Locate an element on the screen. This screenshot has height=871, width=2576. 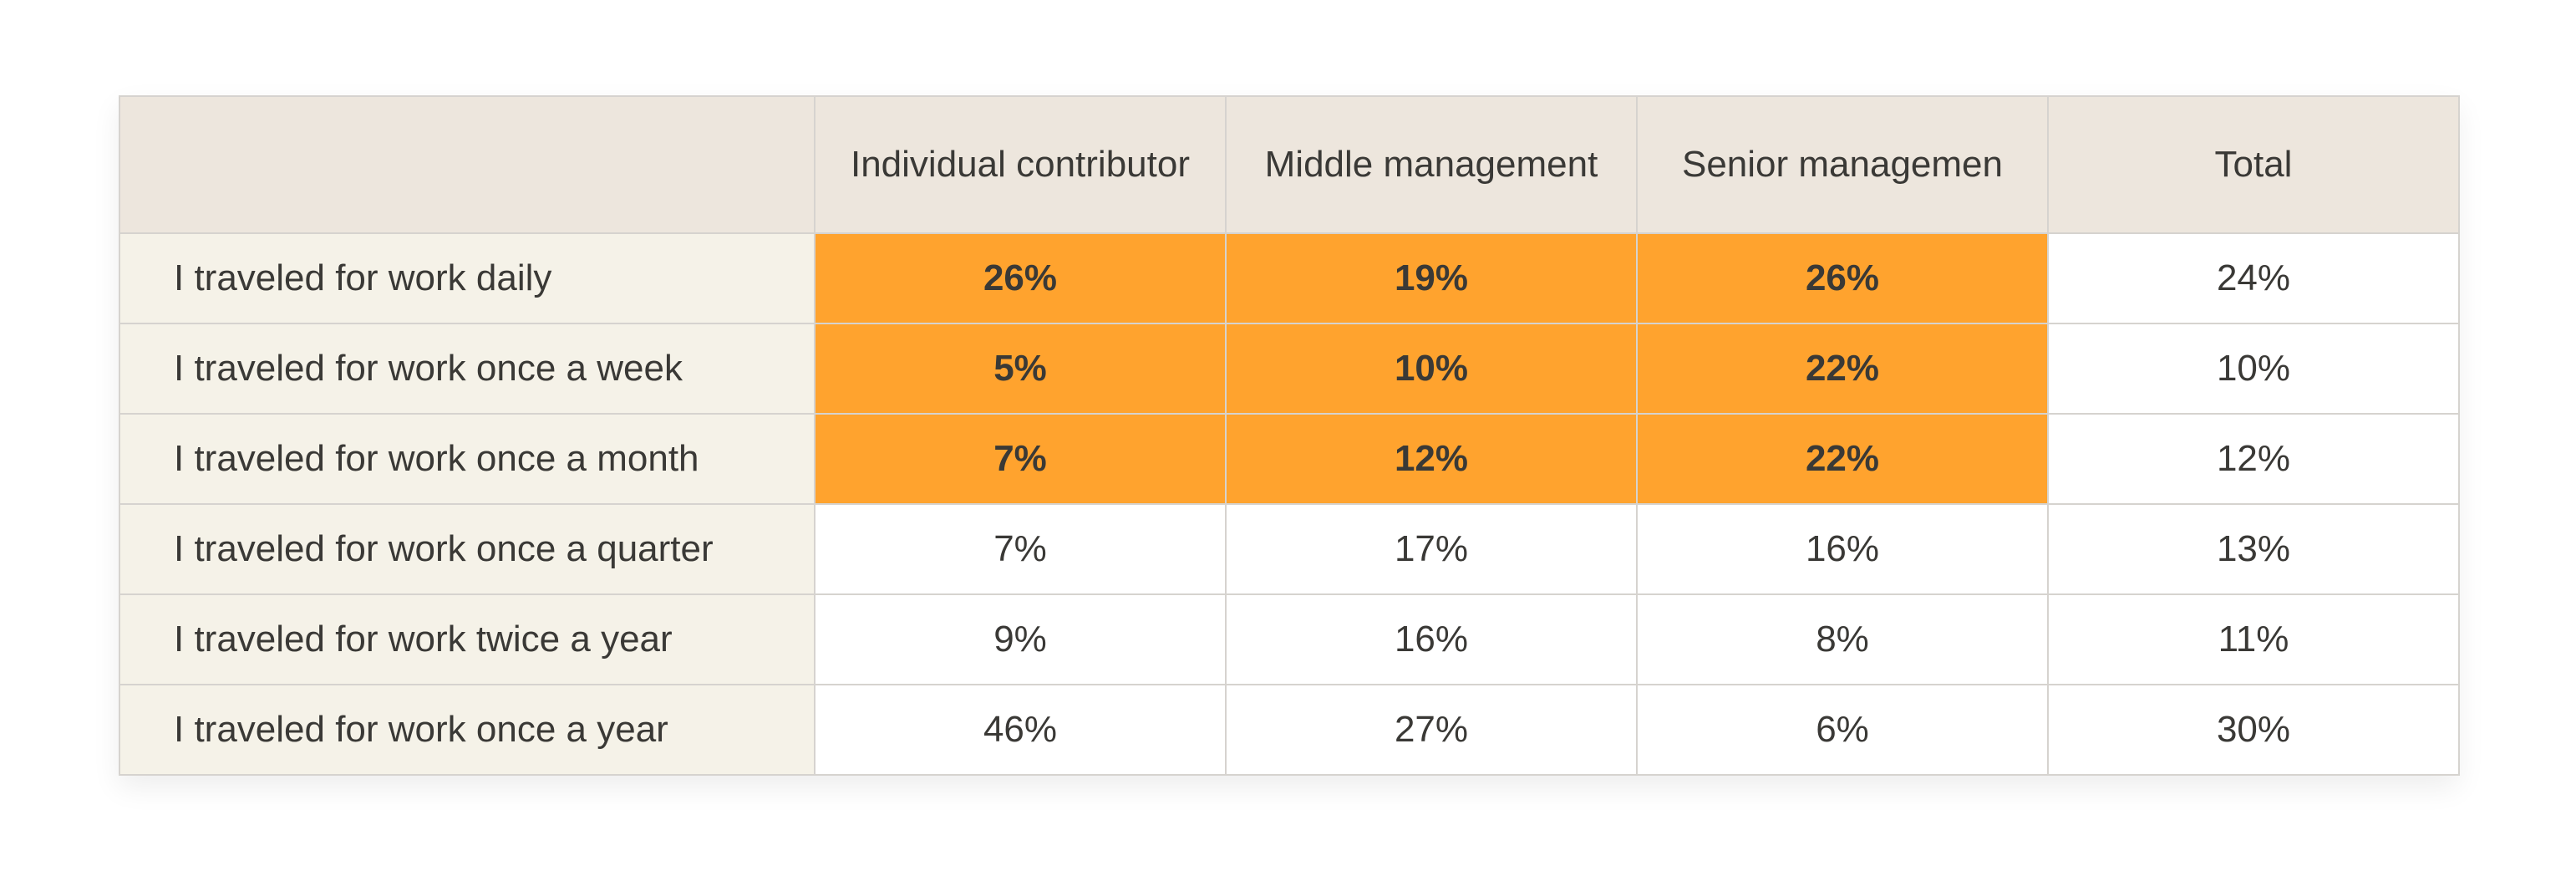
header-individual-contributor: Individual contributor is located at coordinates (1020, 164).